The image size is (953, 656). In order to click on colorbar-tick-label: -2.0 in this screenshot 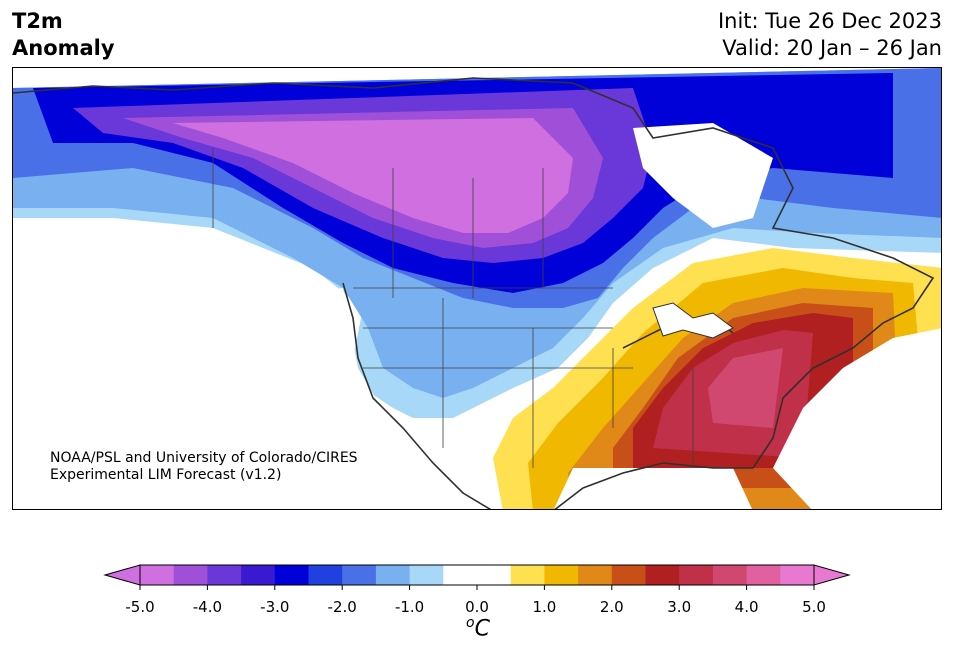, I will do `click(342, 607)`.